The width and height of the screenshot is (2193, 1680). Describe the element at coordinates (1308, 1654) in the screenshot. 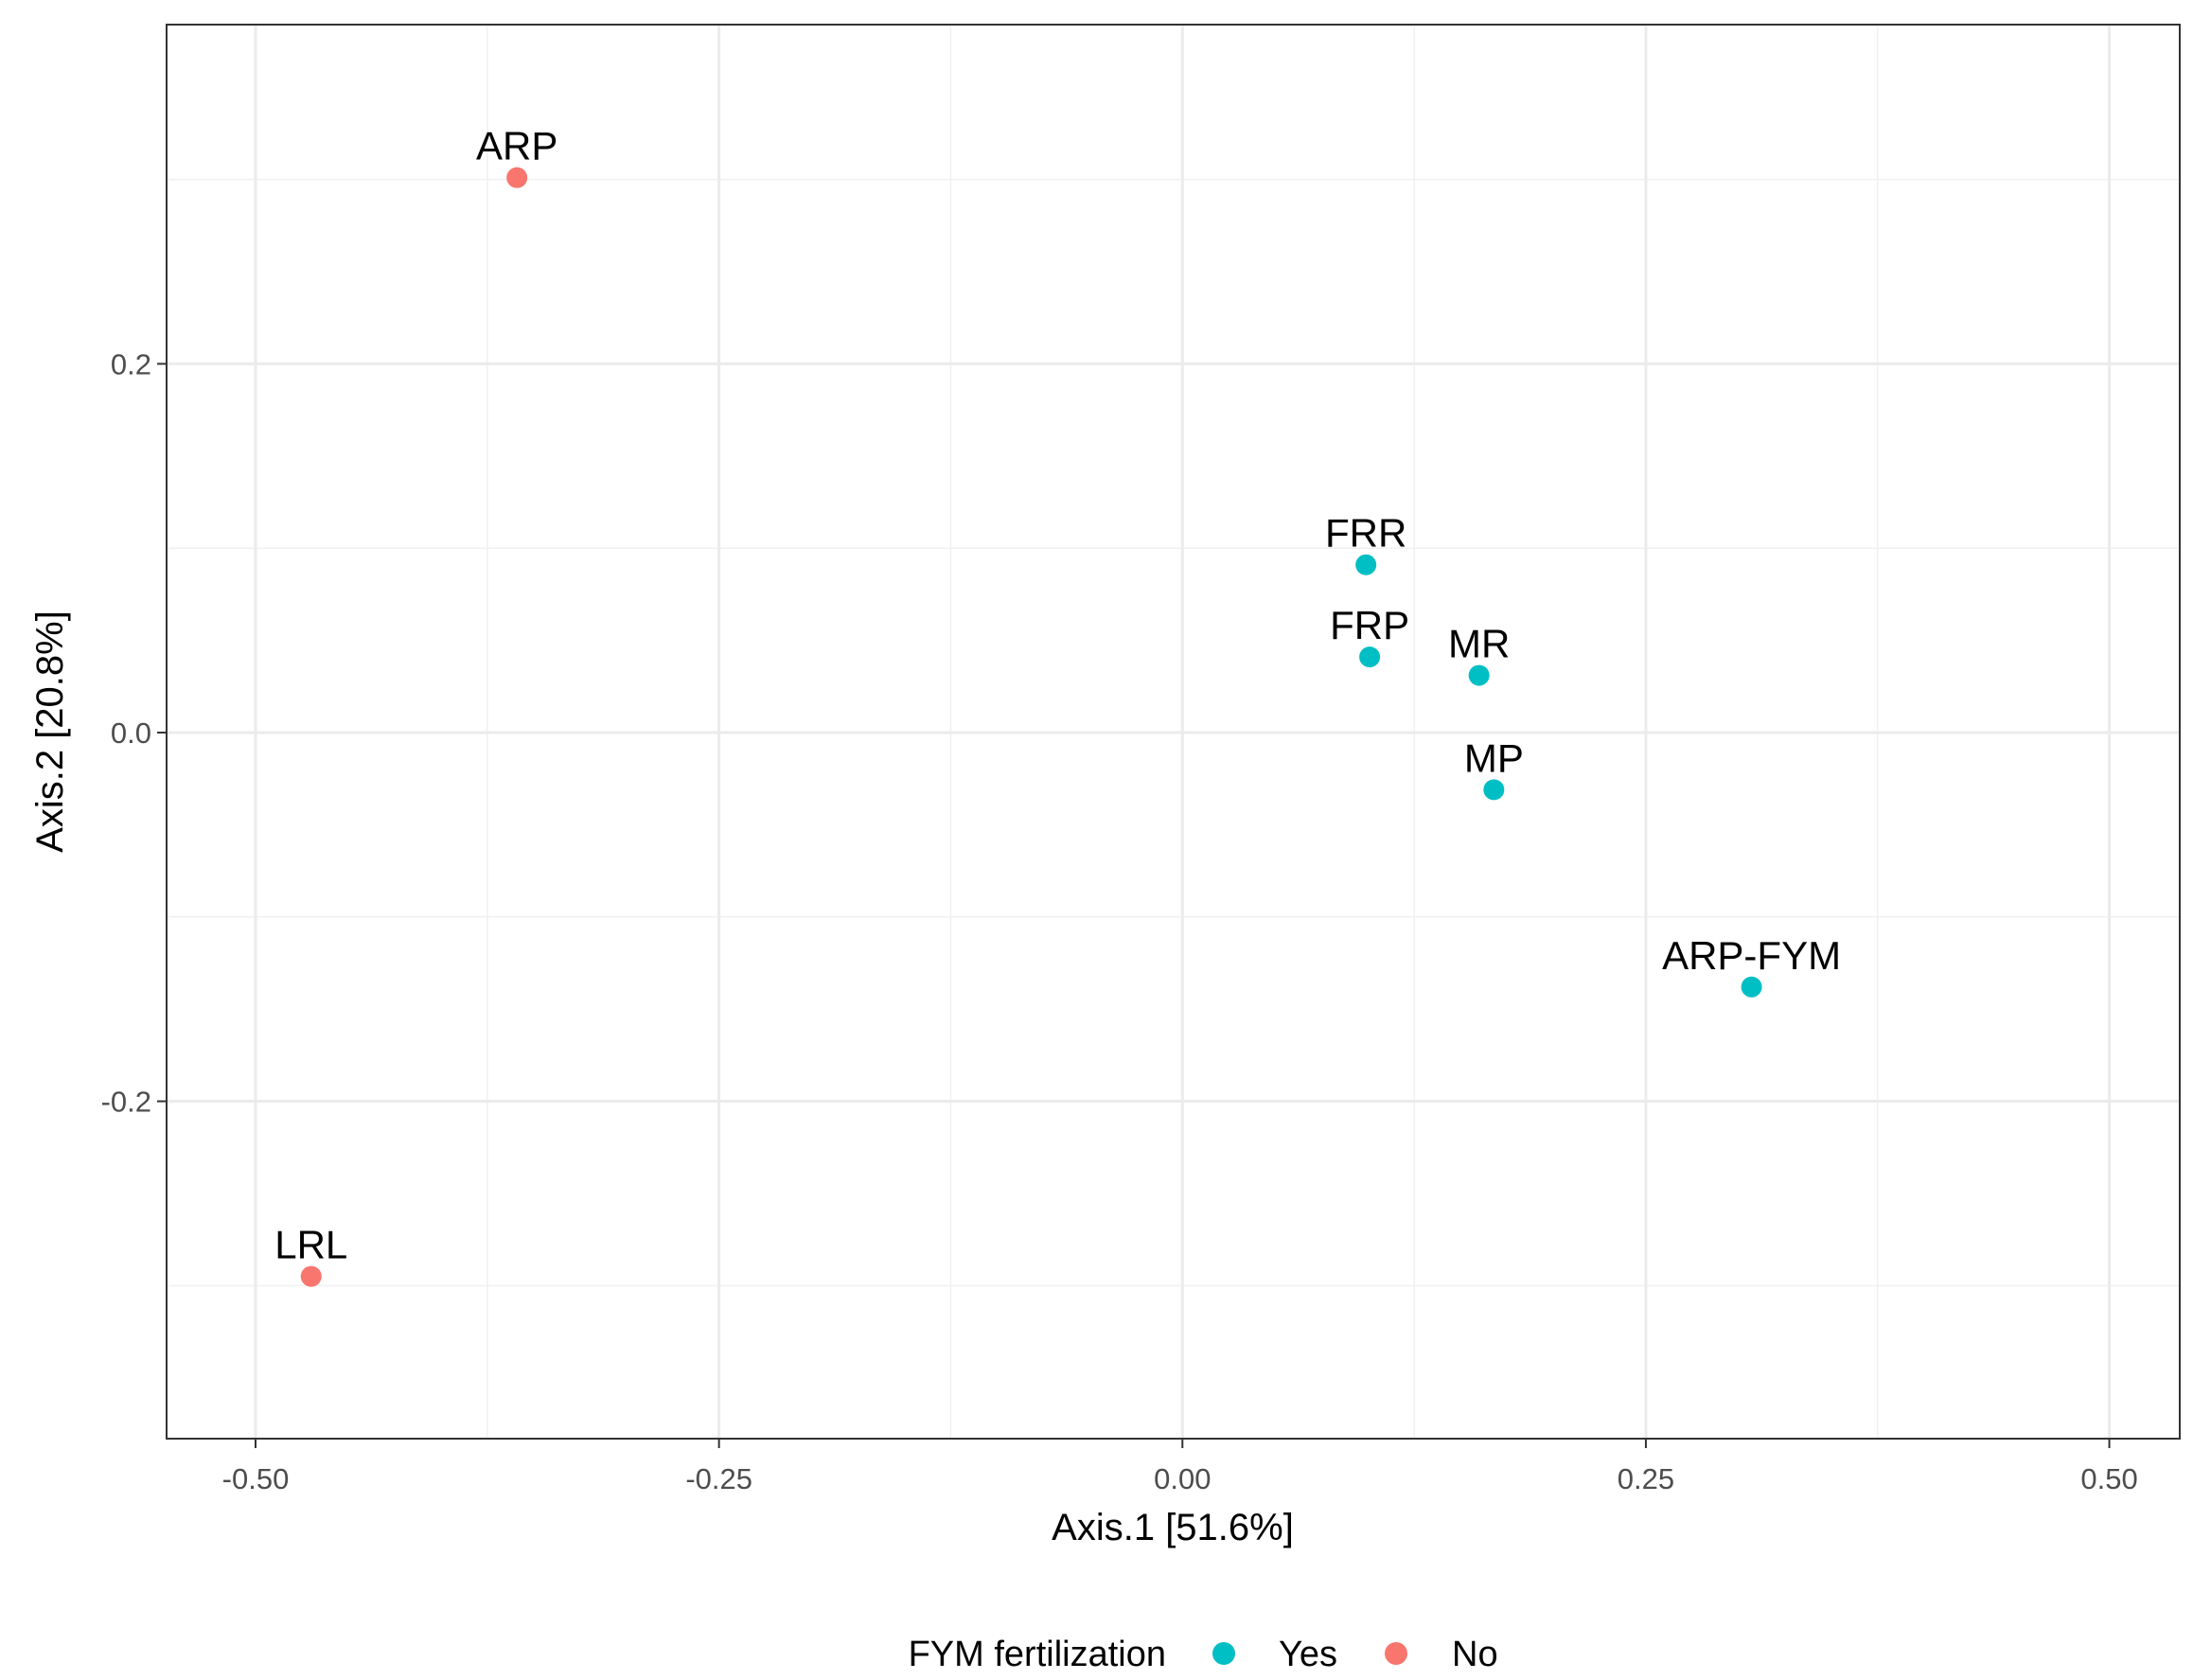

I see `legend-yes-label: Yes` at that location.